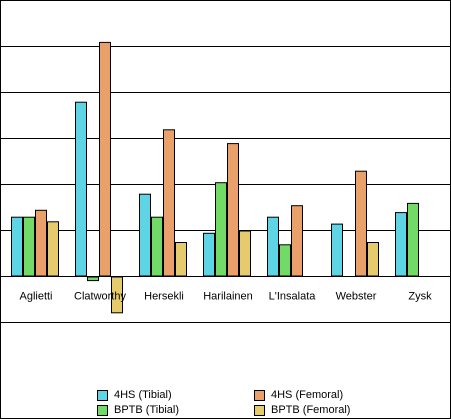 The width and height of the screenshot is (451, 419). Describe the element at coordinates (259, 410) in the screenshot. I see `legend-swatch-bptb-femoral` at that location.